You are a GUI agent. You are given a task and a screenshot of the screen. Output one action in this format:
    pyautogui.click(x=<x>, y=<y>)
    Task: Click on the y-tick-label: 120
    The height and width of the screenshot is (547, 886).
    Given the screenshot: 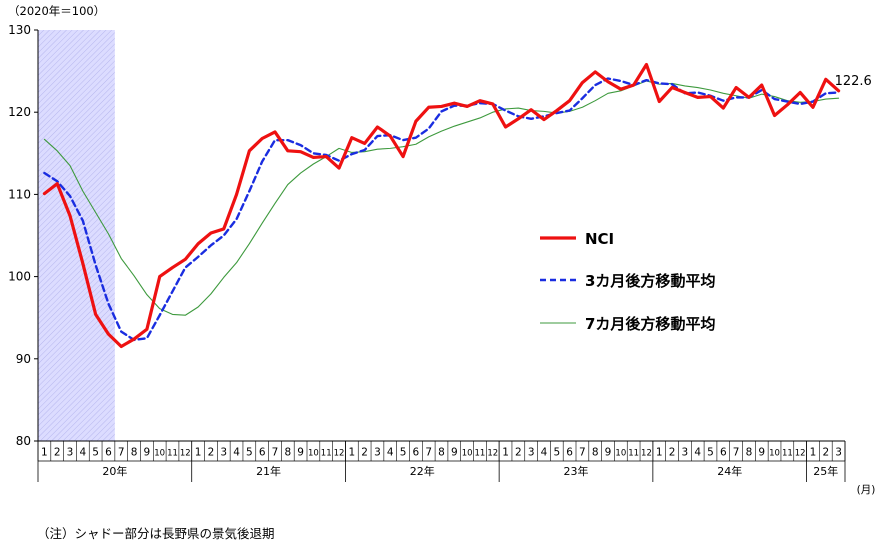 What is the action you would take?
    pyautogui.click(x=19, y=112)
    